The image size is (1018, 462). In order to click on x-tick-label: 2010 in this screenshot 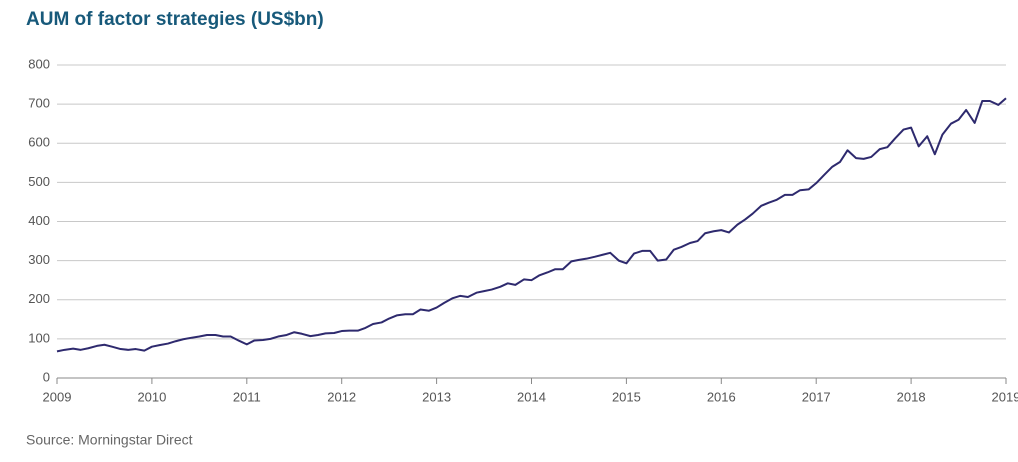, I will do `click(151, 396)`.